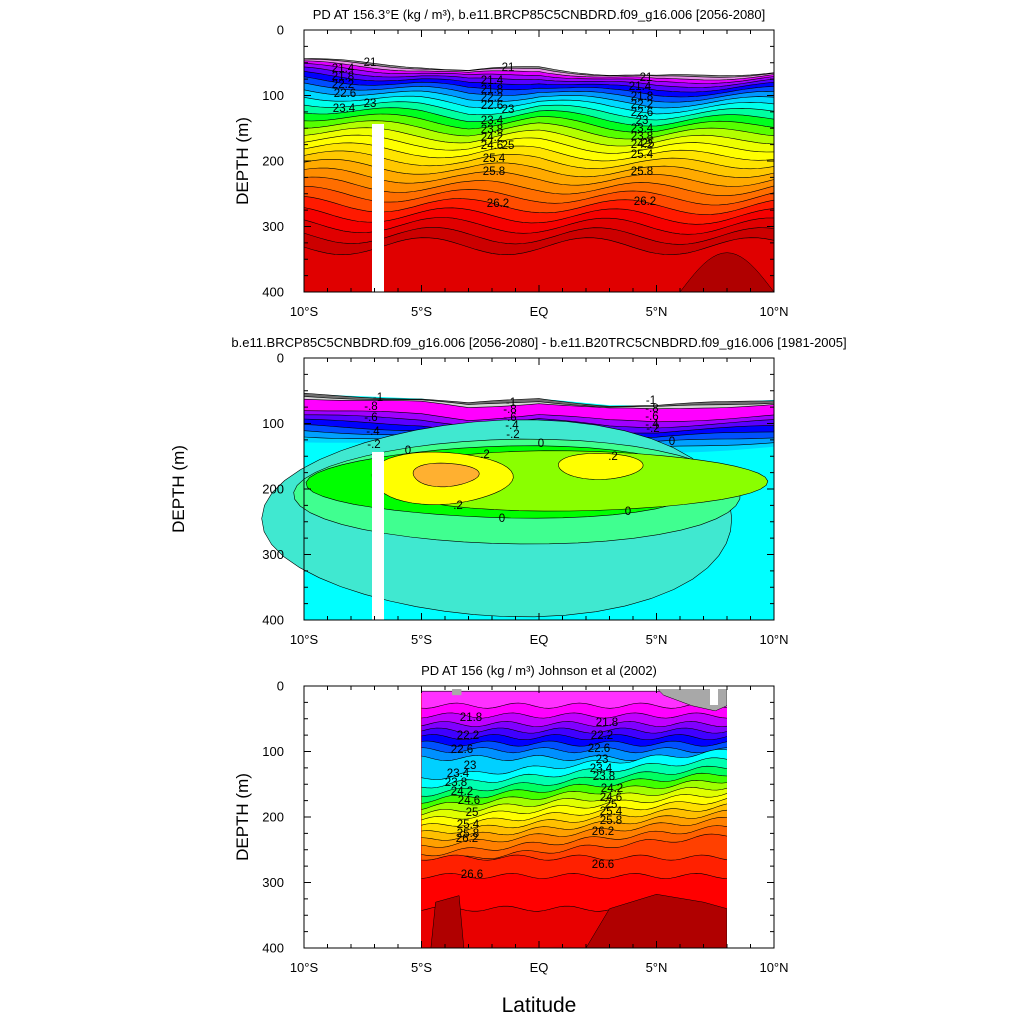 Image resolution: width=1024 pixels, height=1024 pixels. What do you see at coordinates (304, 639) in the screenshot?
I see `x-tick-label: 10°S` at bounding box center [304, 639].